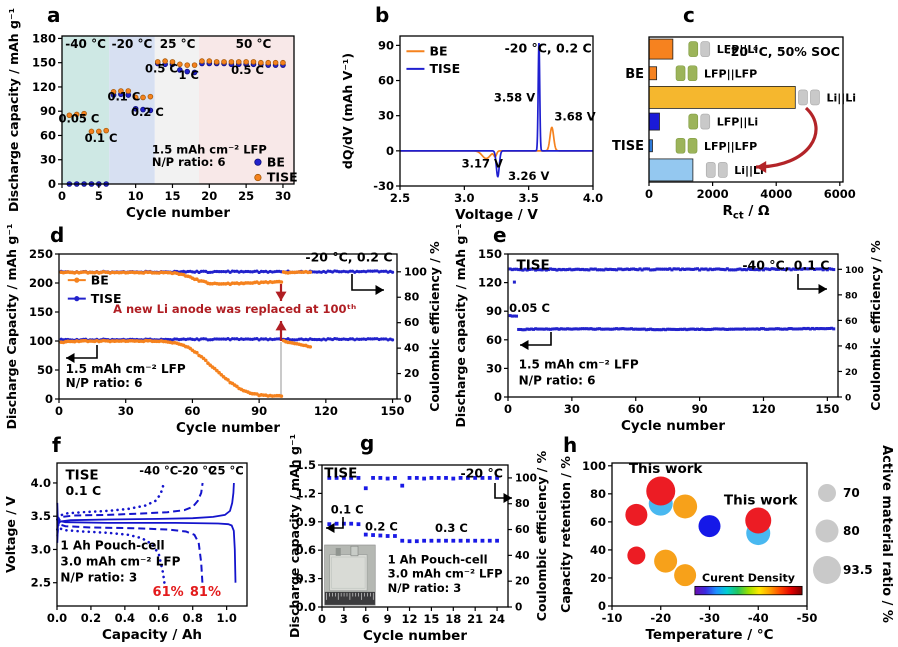 This screenshot has height=647, width=898. What do you see at coordinates (57, 235) in the screenshot?
I see `panel-letter: d` at bounding box center [57, 235].